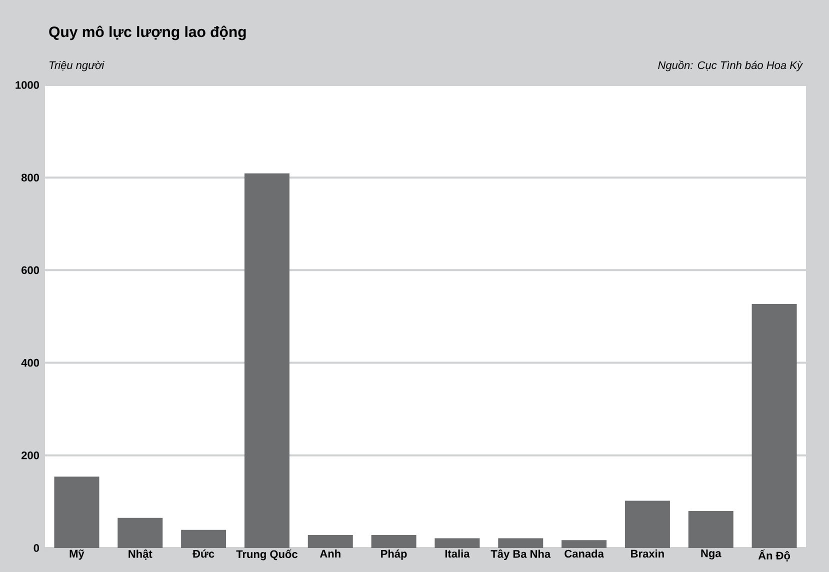 Image resolution: width=829 pixels, height=572 pixels. Describe the element at coordinates (30, 362) in the screenshot. I see `y-tick-label: 400` at that location.